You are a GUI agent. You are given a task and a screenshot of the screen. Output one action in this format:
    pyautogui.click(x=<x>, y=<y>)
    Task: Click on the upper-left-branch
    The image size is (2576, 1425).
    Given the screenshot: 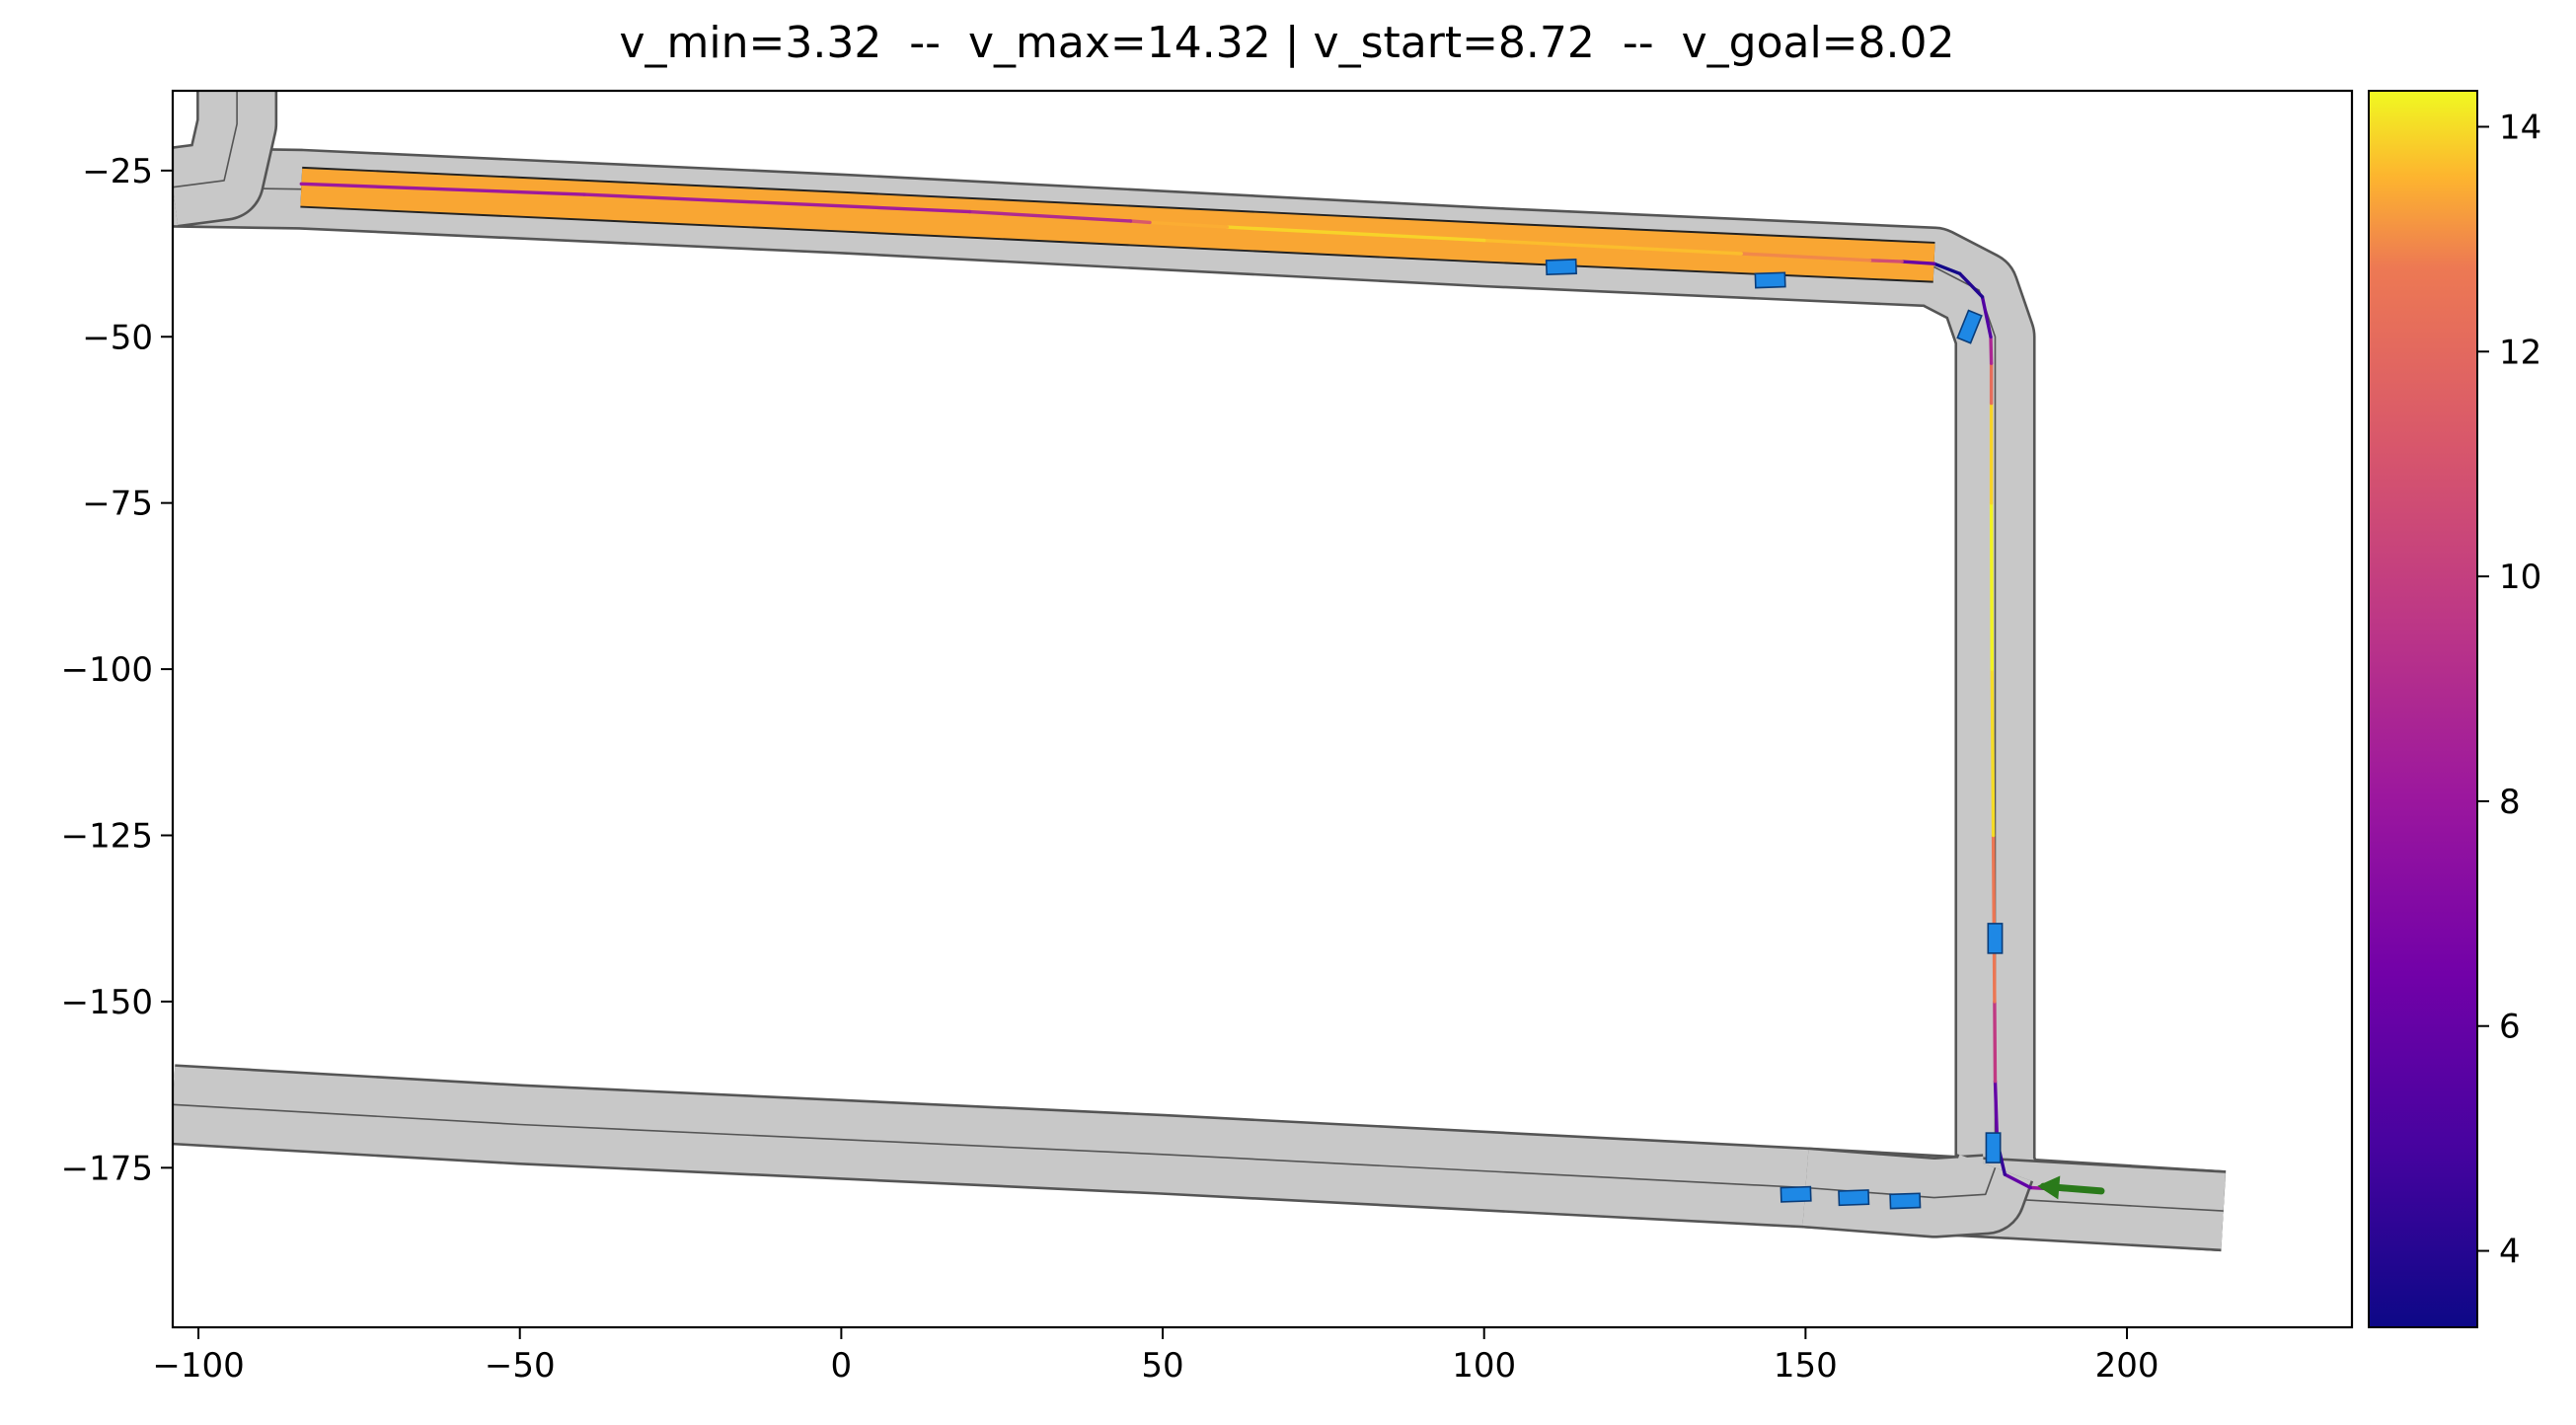 What is the action you would take?
    pyautogui.click(x=224, y=158)
    